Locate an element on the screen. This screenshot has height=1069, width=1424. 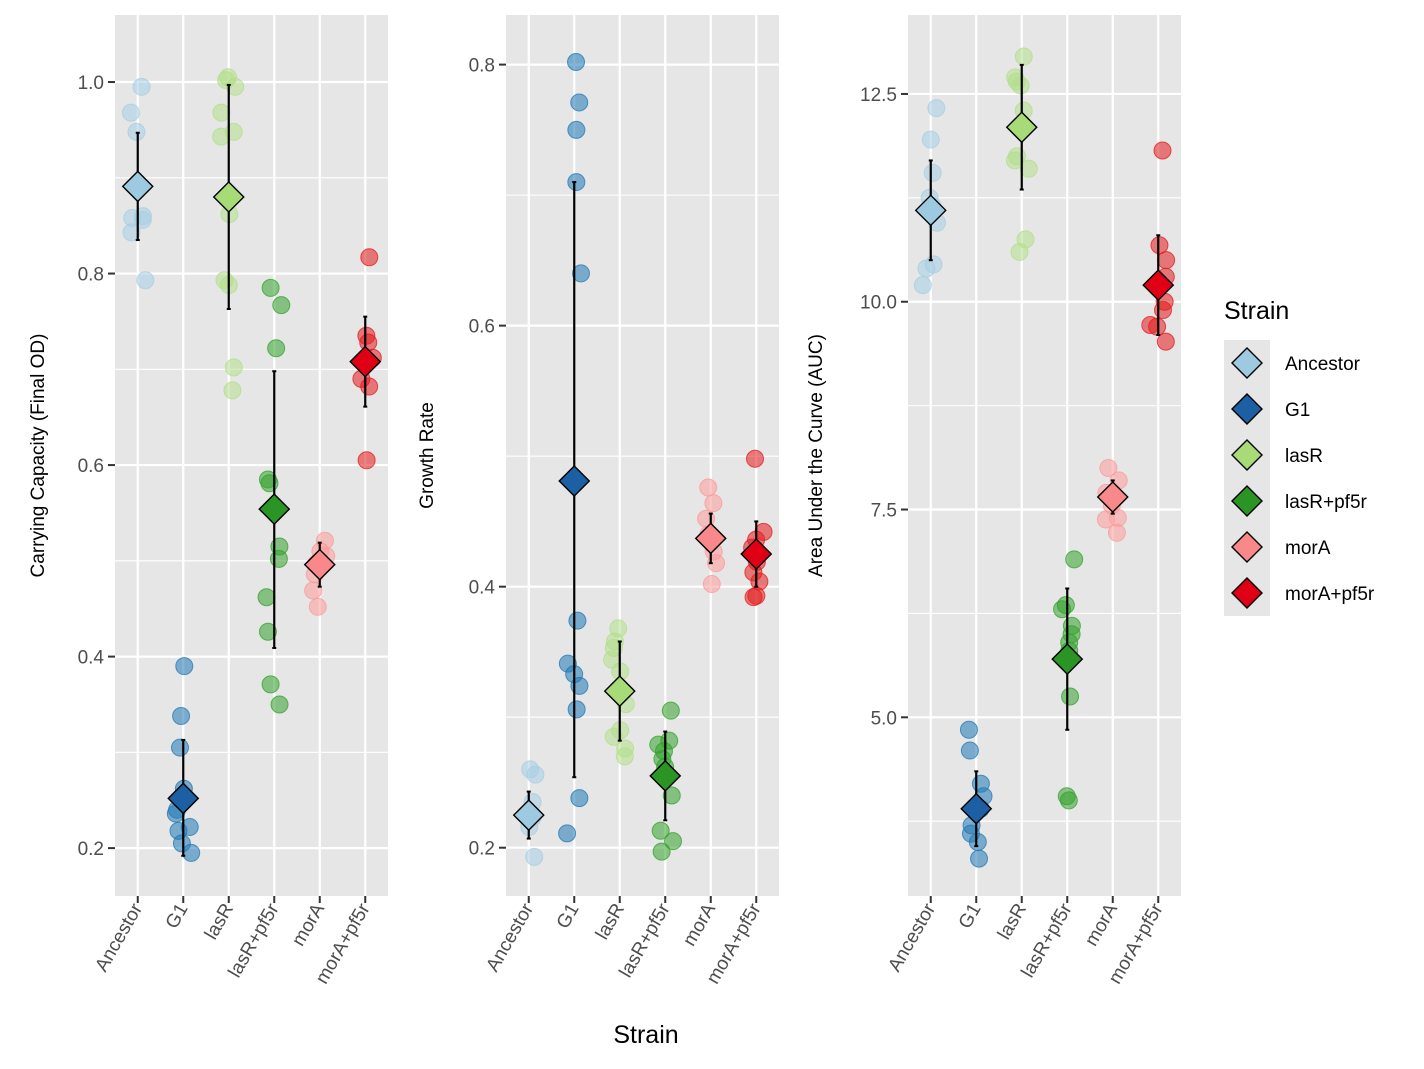
y-tick-label: 0.4 is located at coordinates (91, 658).